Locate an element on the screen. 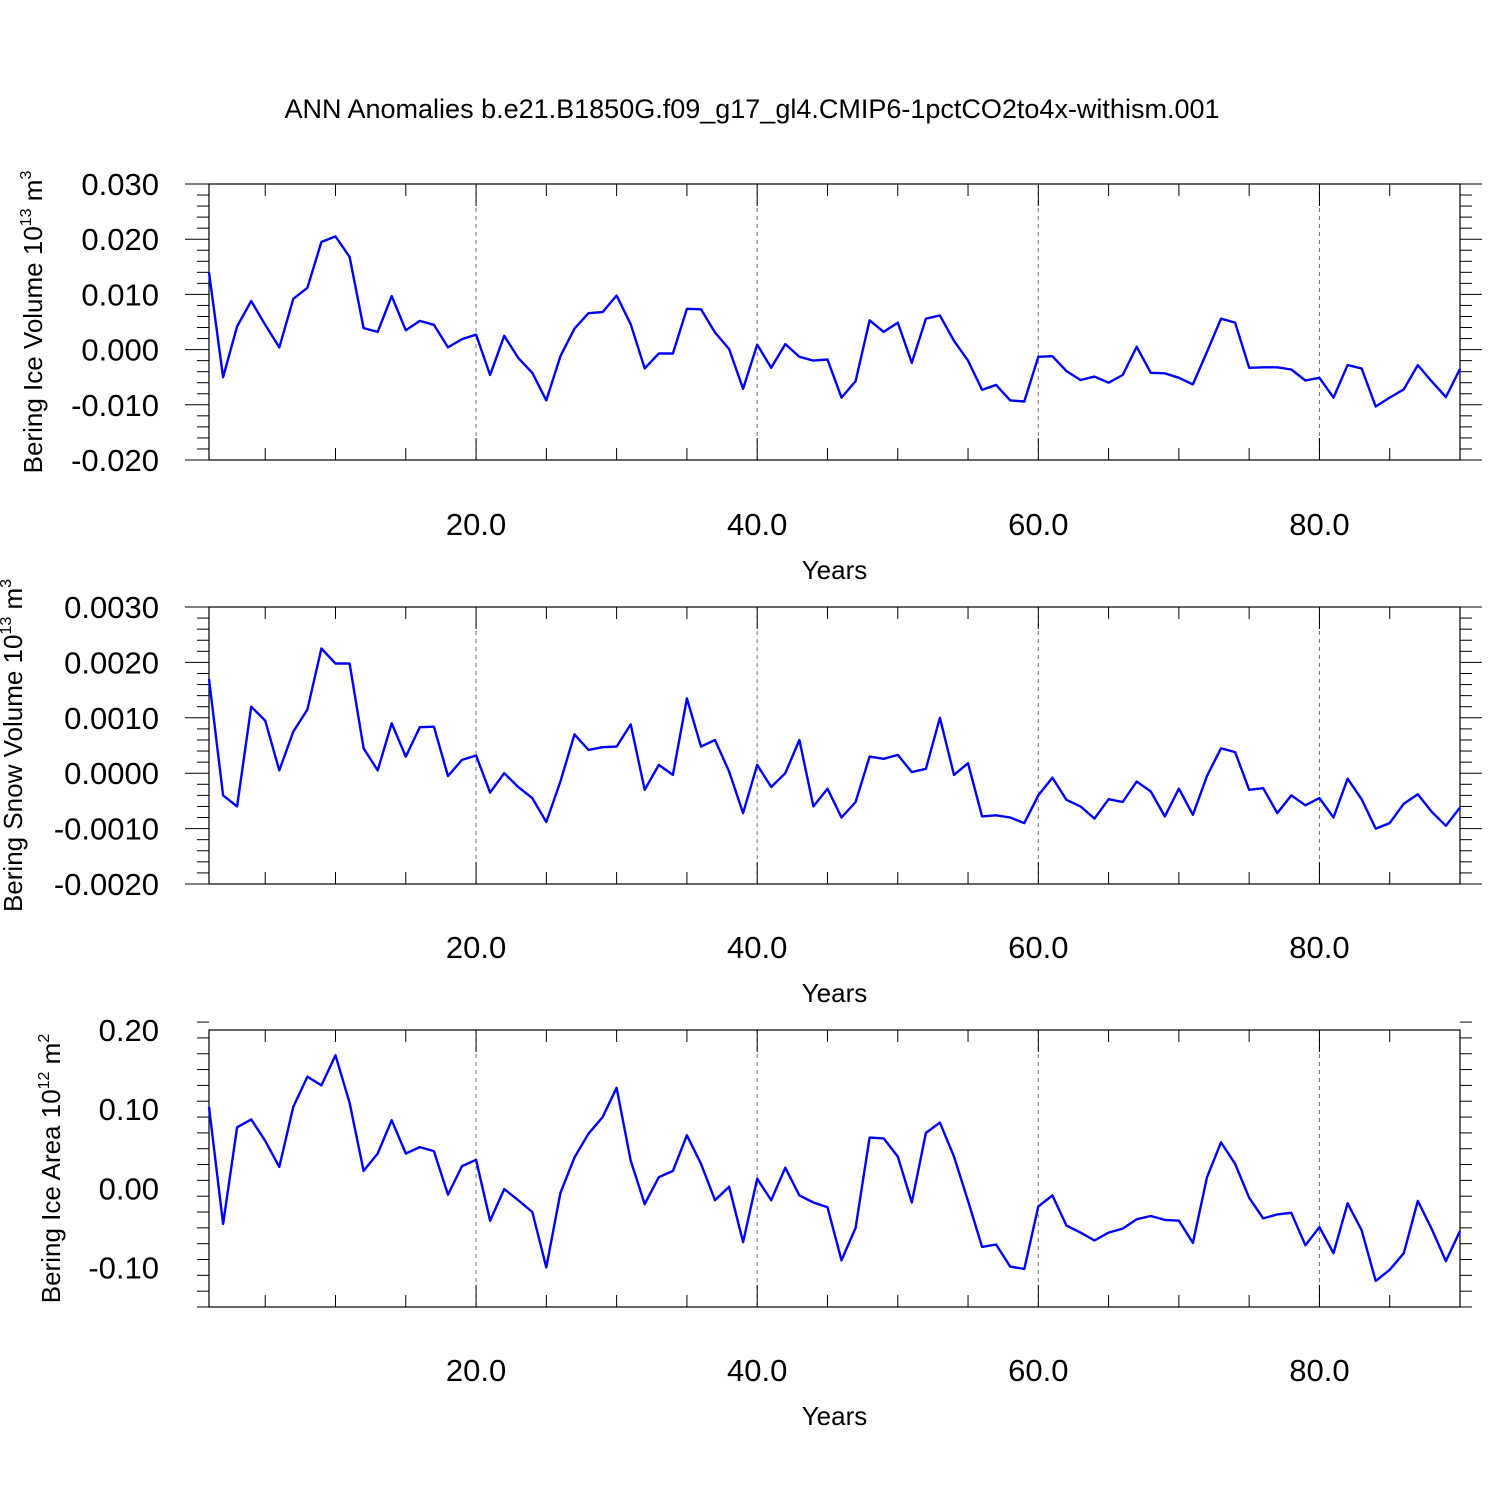 This screenshot has width=1500, height=1500. y-tick-label: 0.0020 is located at coordinates (111, 662).